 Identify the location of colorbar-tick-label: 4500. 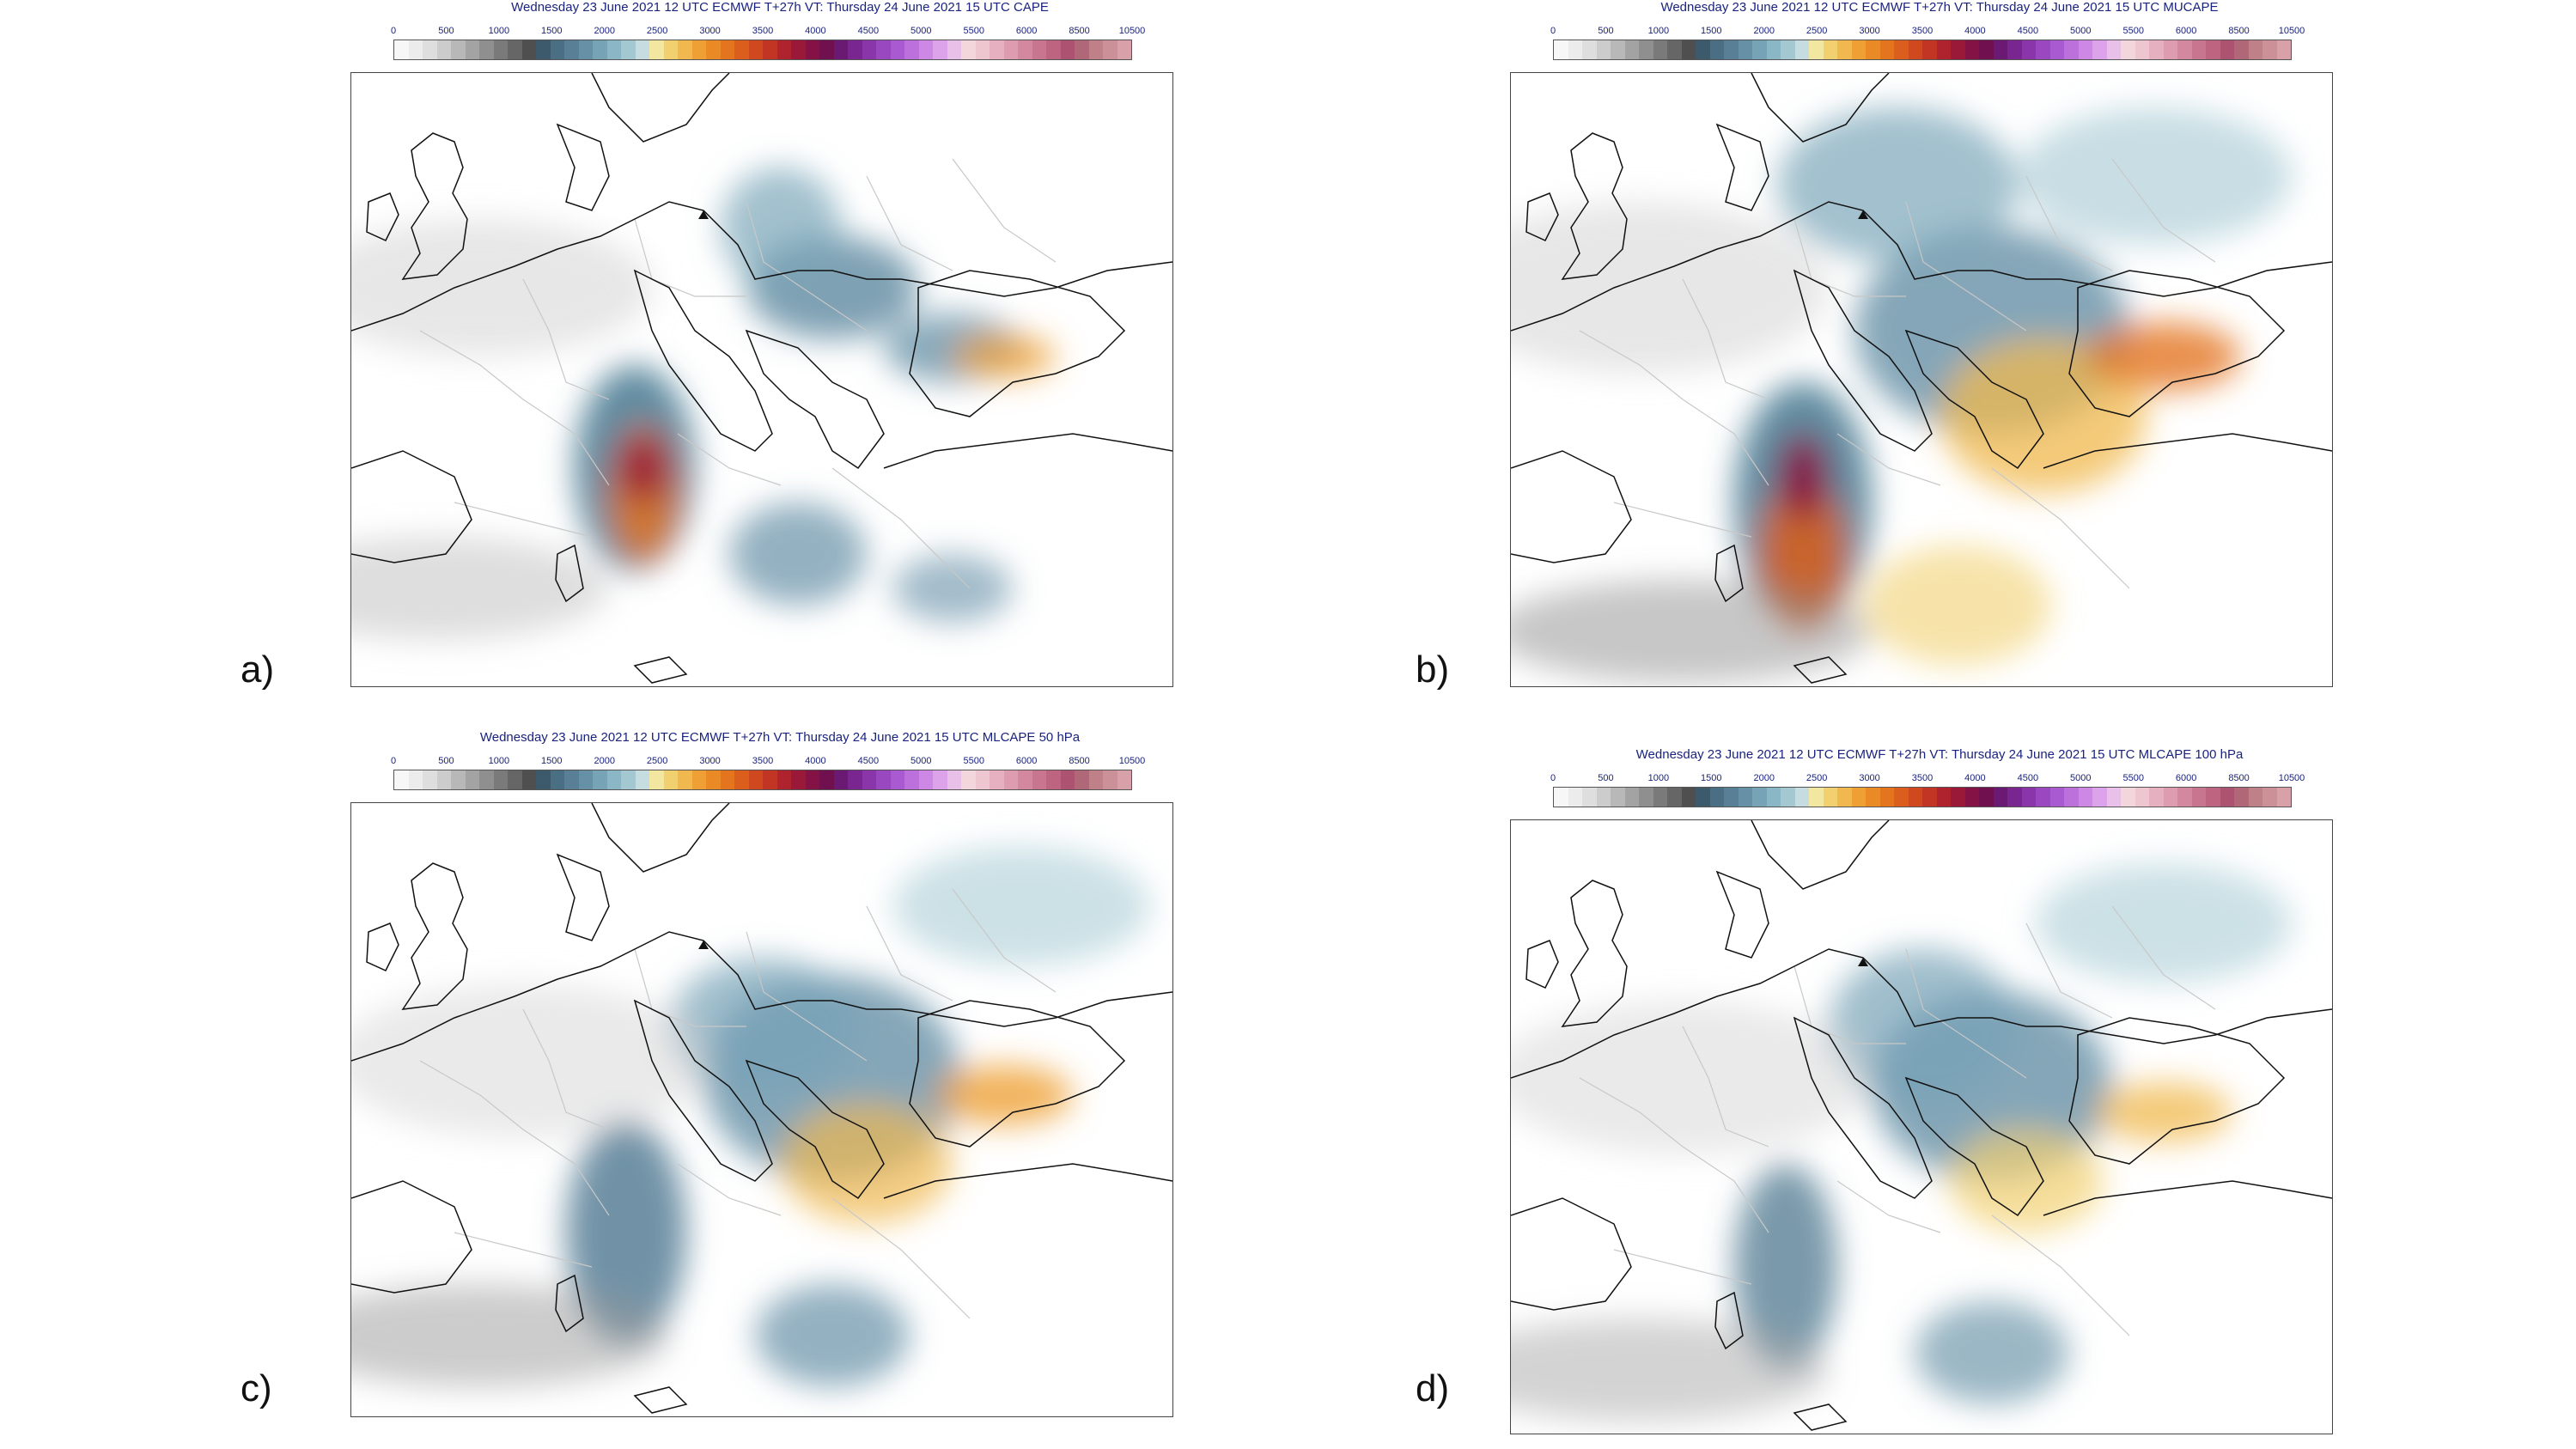
(868, 761).